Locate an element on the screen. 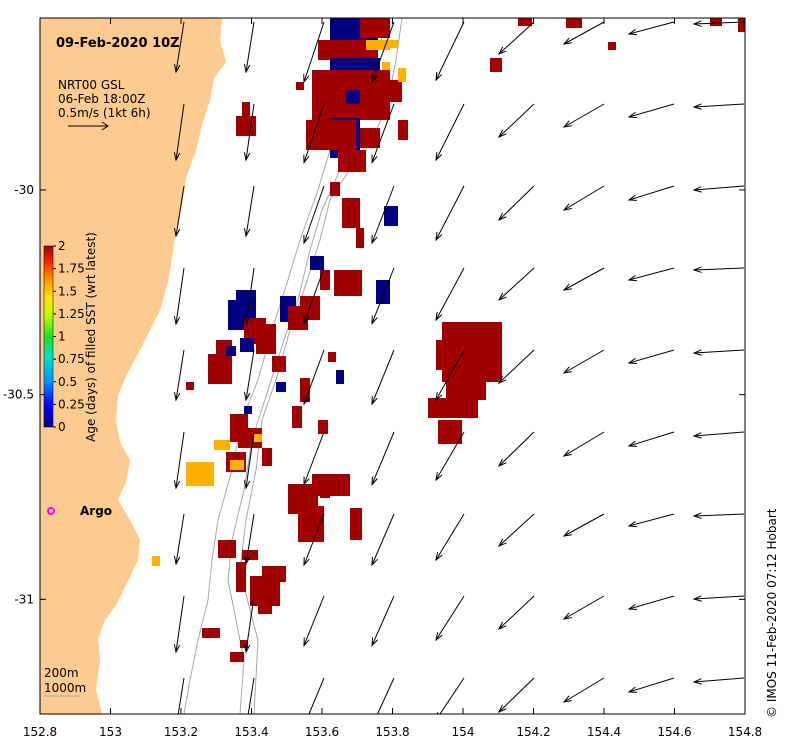 This screenshot has width=789, height=750. x-tick-label: 154.4 is located at coordinates (604, 732).